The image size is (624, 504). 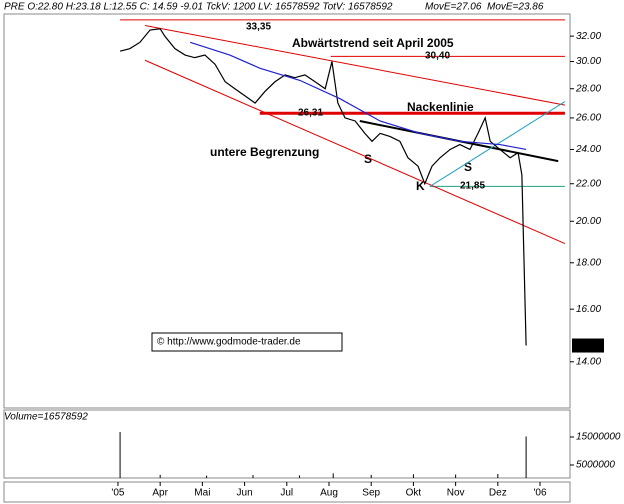 I want to click on last-price-label: 14.59, so click(x=587, y=345).